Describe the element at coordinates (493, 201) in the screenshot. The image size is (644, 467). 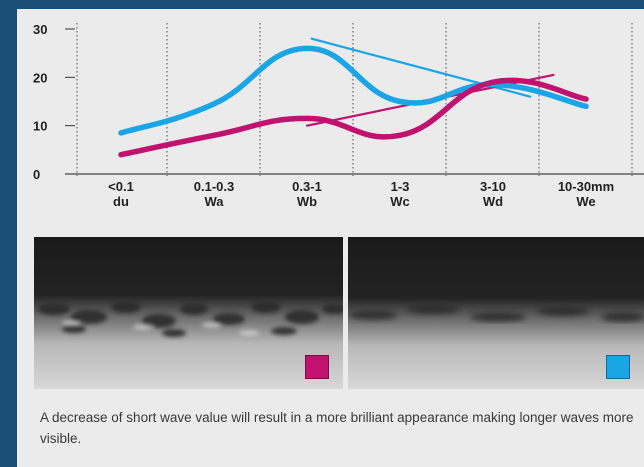
I see `x-tick-label-code: Wd` at that location.